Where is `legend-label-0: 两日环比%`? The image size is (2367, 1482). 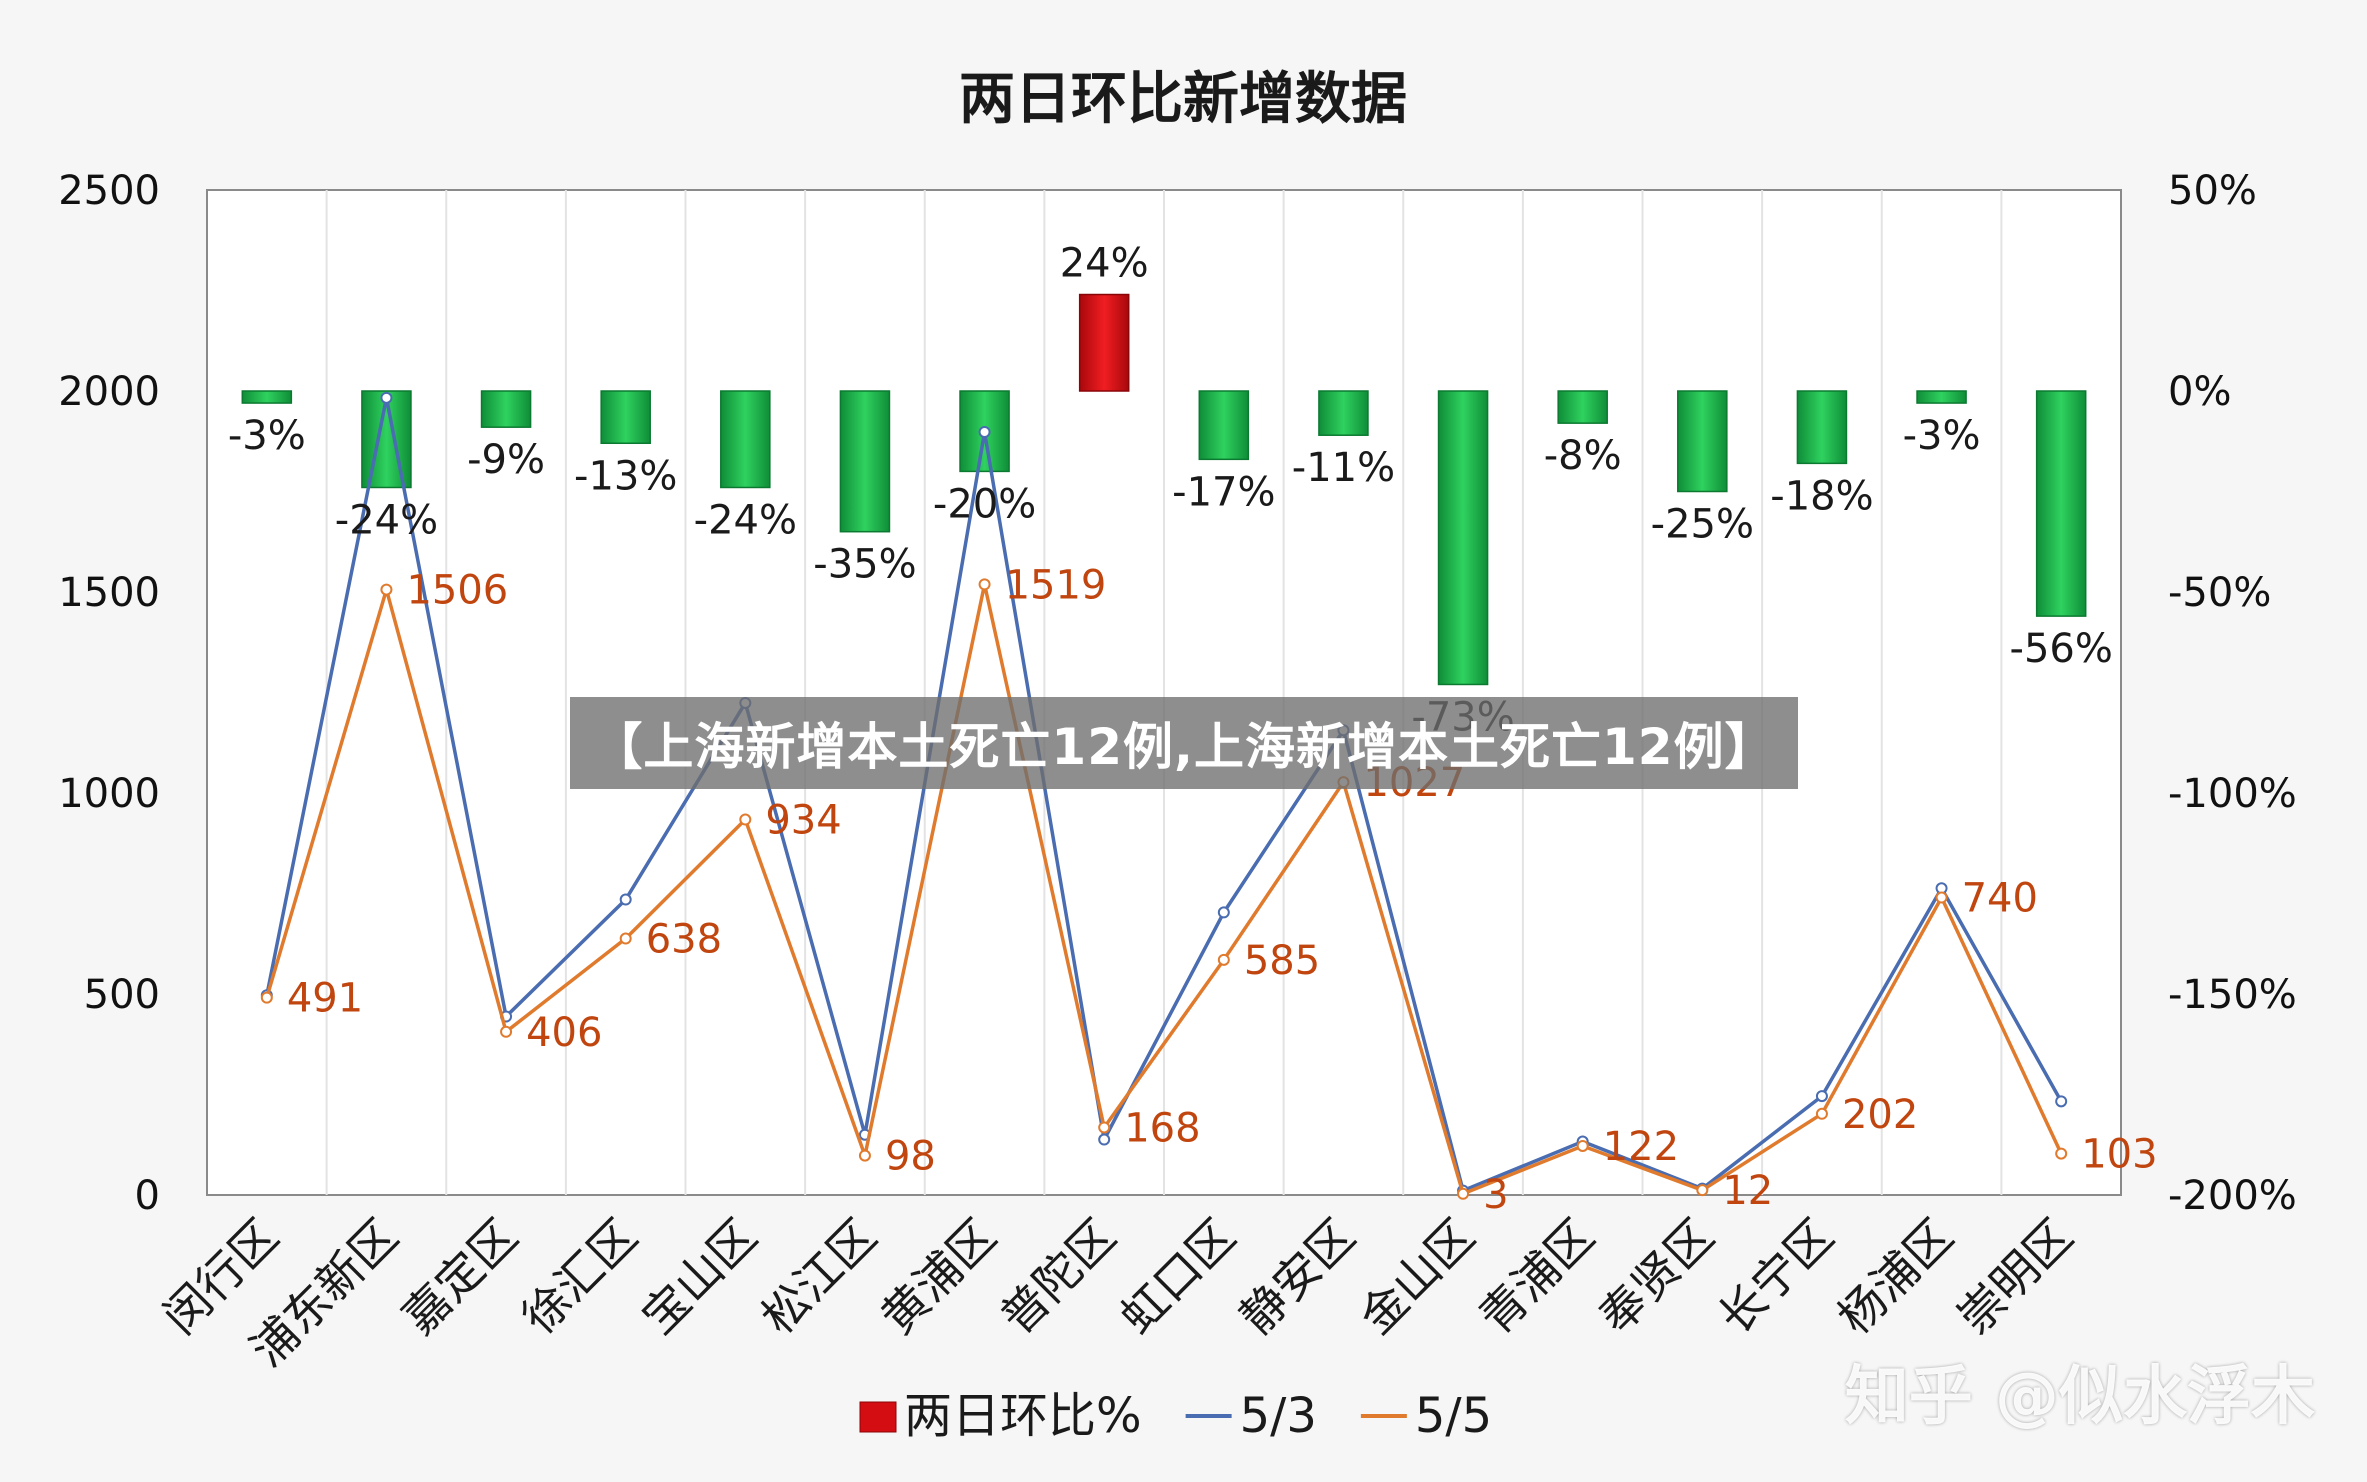
legend-label-0: 两日环比% is located at coordinates (1023, 1416).